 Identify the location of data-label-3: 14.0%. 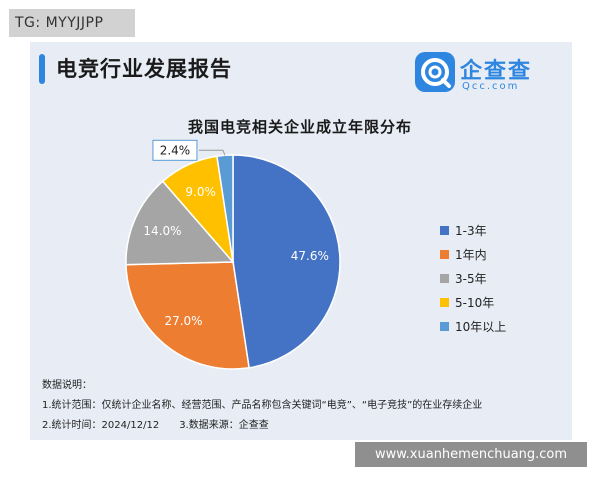
(162, 231).